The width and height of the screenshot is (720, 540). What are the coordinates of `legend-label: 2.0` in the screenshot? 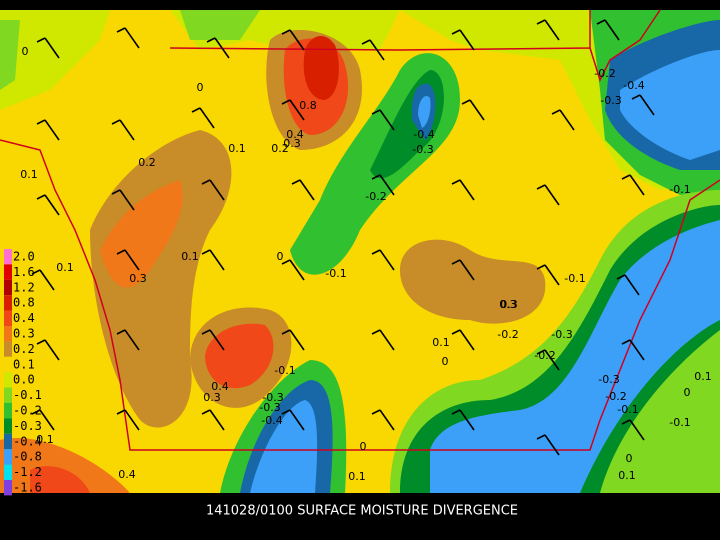 It's located at (24, 257).